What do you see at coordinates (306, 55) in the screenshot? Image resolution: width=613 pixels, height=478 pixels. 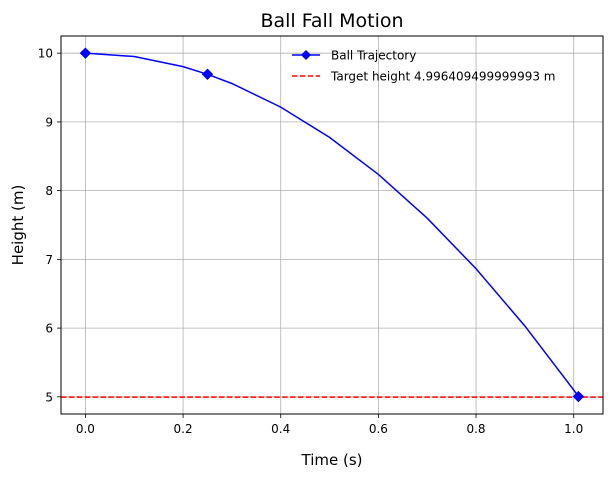 I see `legend-diamond-marker` at bounding box center [306, 55].